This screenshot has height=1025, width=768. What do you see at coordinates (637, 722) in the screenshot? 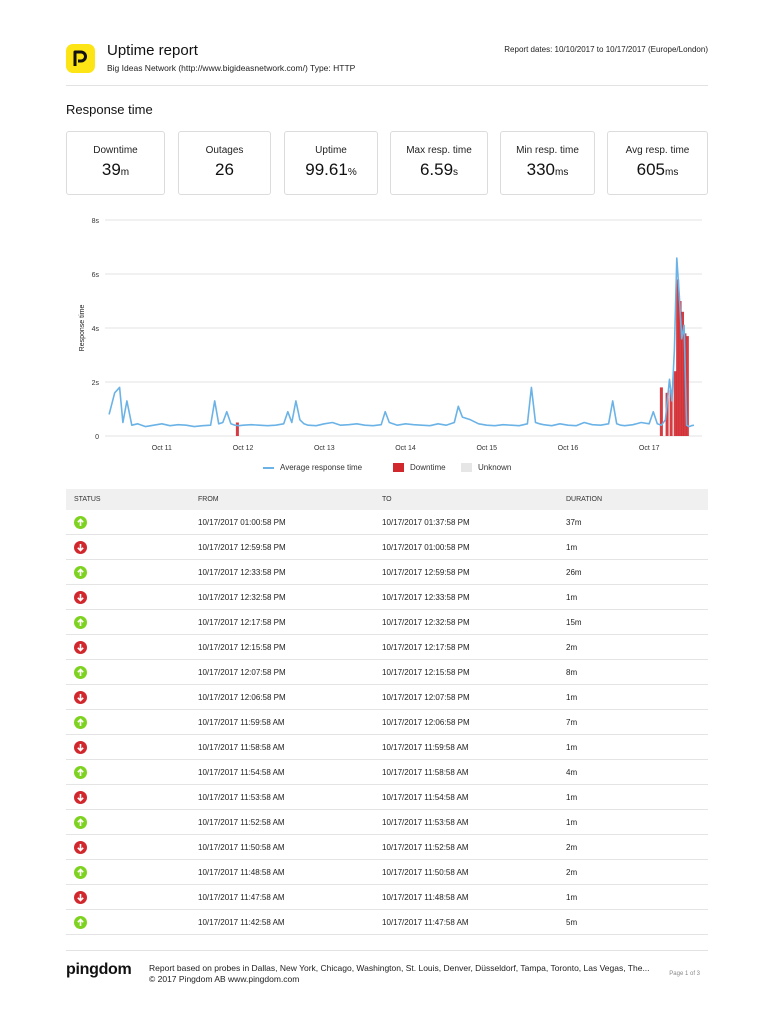
I see `cell-duration: 7m` at bounding box center [637, 722].